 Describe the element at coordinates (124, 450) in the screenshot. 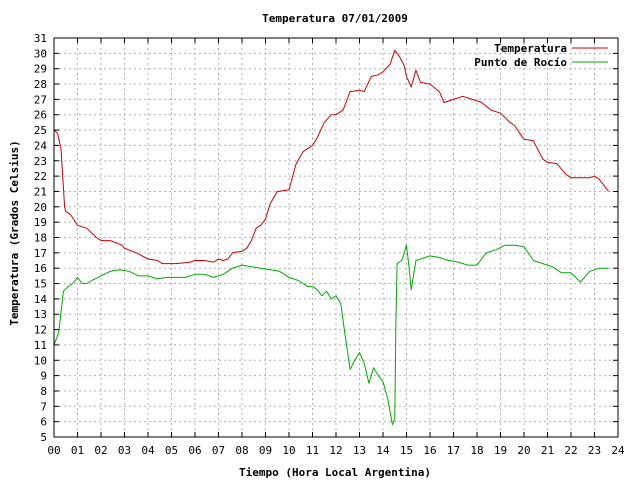

I see `x-tick-label: 03` at that location.